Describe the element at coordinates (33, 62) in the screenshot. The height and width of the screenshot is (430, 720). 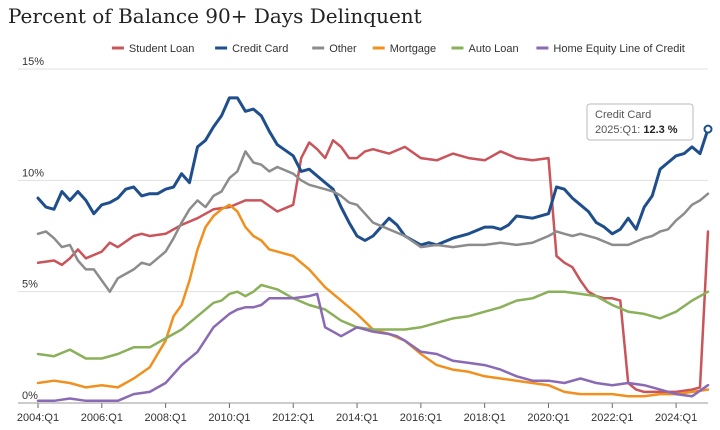
I see `y-tick-label: 15%` at that location.